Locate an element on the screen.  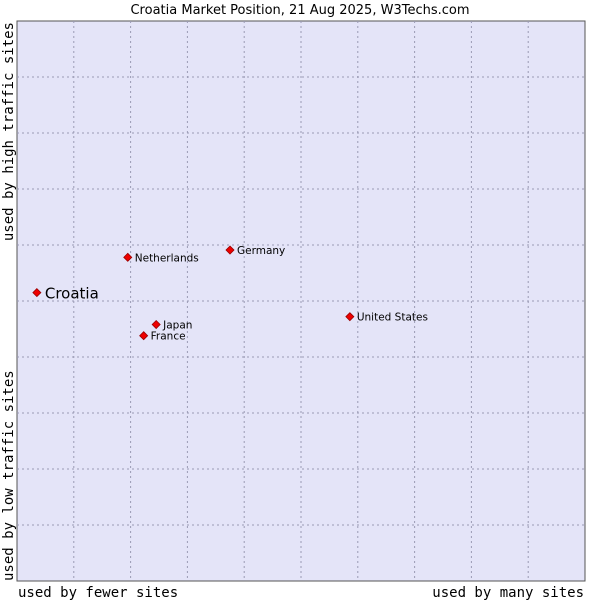
data-point-label: Croatia is located at coordinates (72, 294).